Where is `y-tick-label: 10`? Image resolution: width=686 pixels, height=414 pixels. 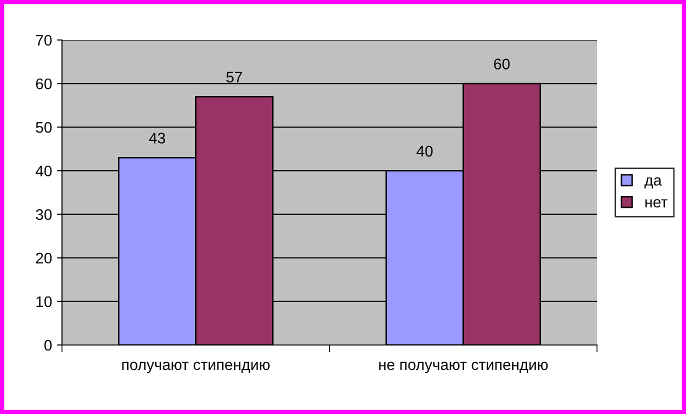 y-tick-label: 10 is located at coordinates (44, 302).